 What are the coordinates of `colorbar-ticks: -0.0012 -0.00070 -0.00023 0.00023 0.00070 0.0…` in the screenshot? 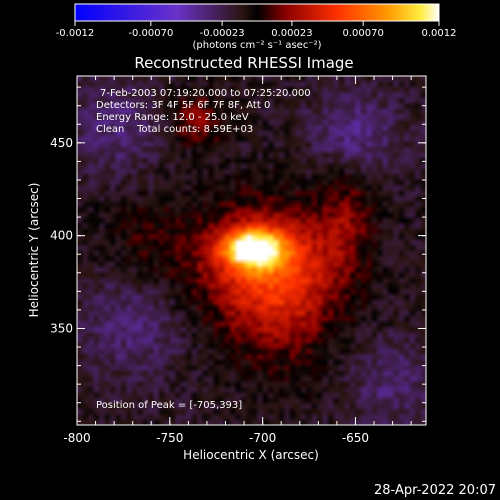 It's located at (256, 30).